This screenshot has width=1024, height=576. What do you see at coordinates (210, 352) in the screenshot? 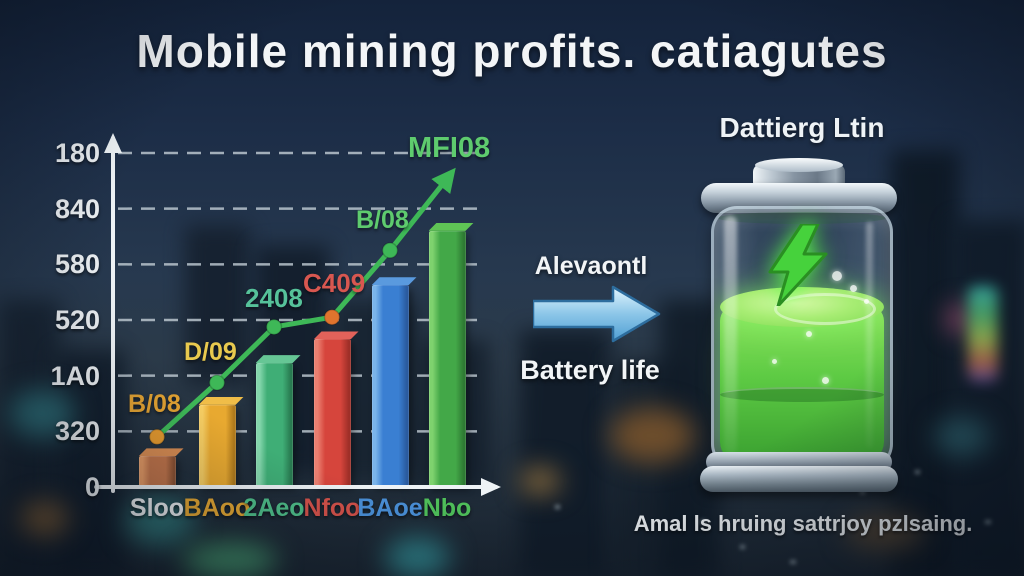
I see `line-annotation: D/09` at bounding box center [210, 352].